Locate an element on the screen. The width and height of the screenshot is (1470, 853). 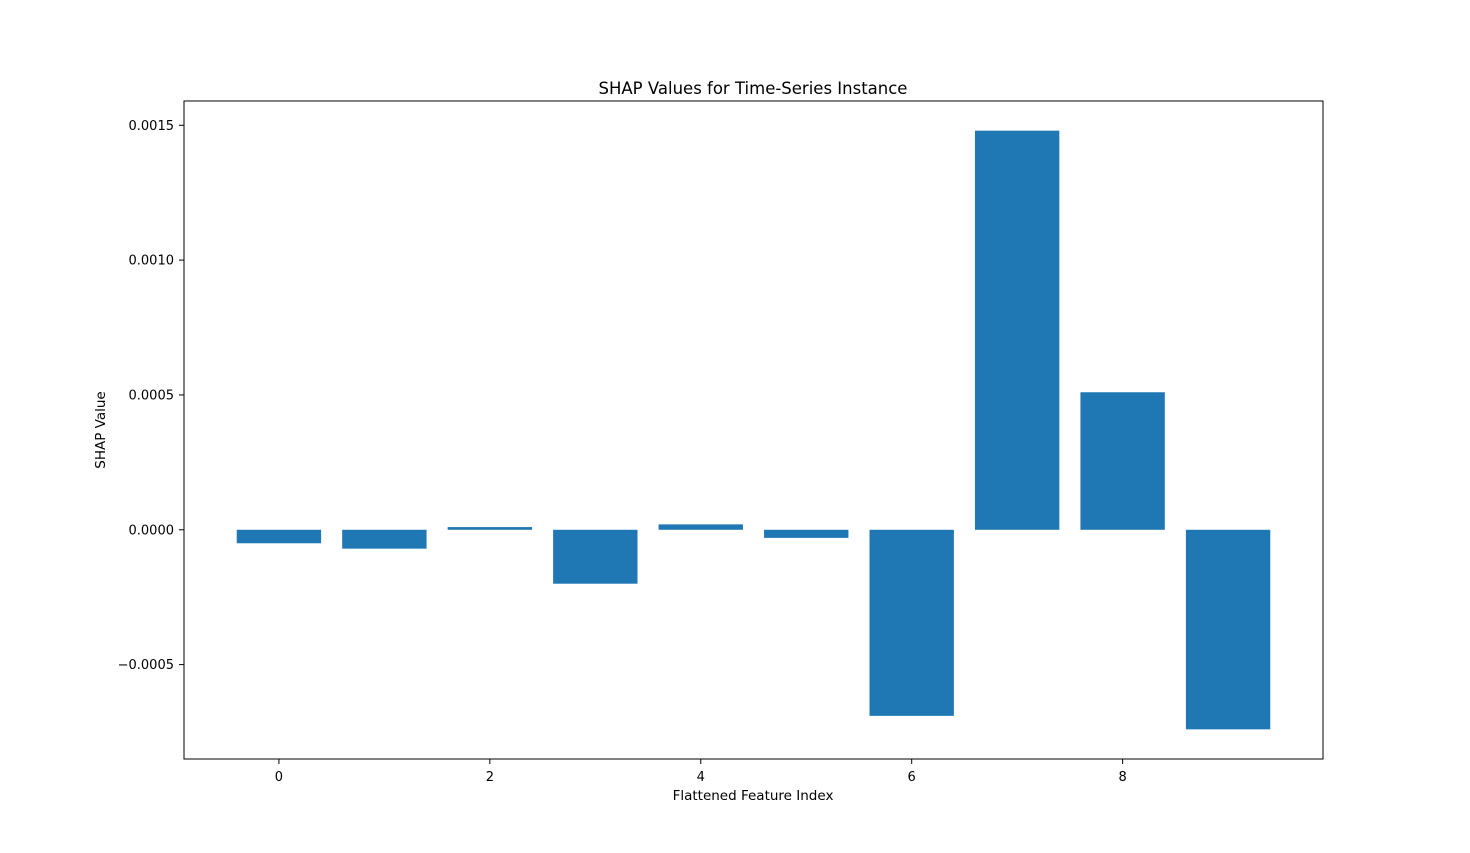
y-tick-label: 0.0015 is located at coordinates (152, 126).